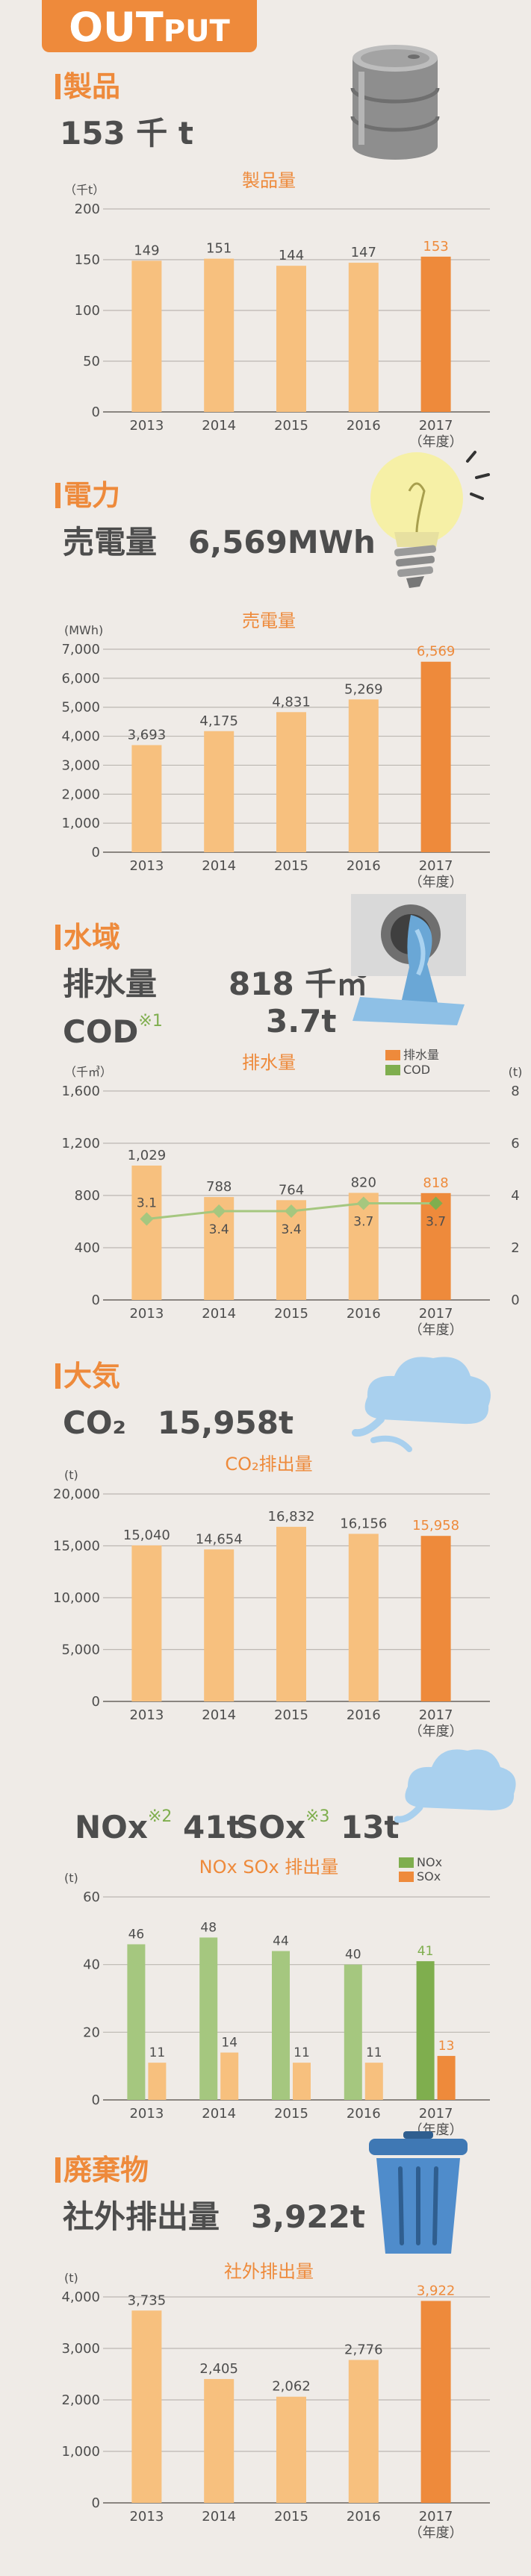 The image size is (531, 2576). What do you see at coordinates (219, 542) in the screenshot?
I see `power-summary-value: 売電量 6,569MWh` at bounding box center [219, 542].